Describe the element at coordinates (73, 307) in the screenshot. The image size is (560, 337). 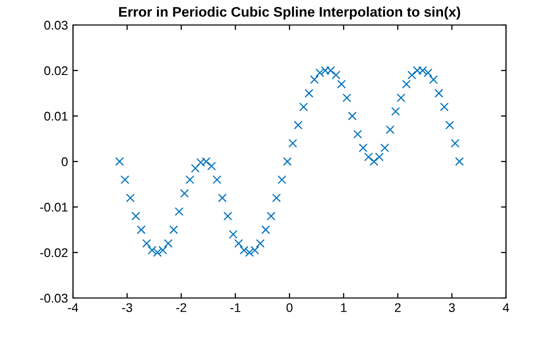
I see `x-tick-label: -4` at that location.